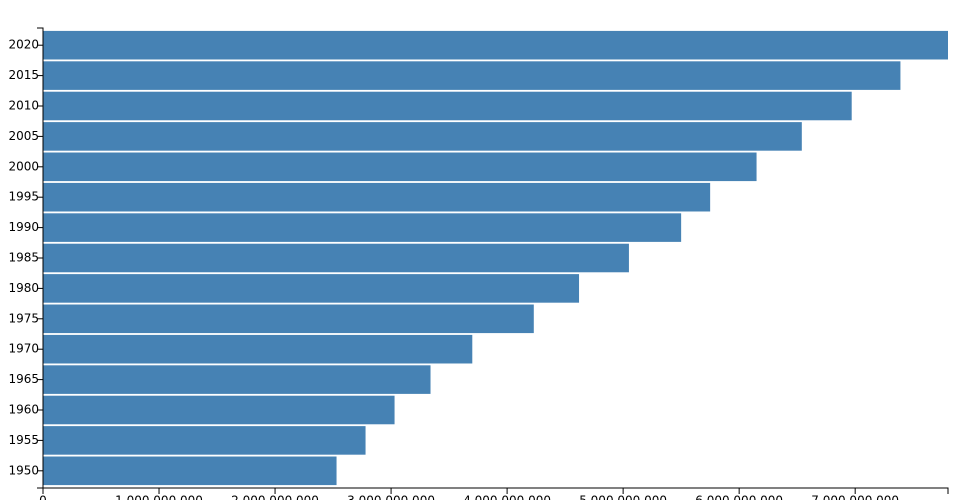  Describe the element at coordinates (23, 288) in the screenshot. I see `y-tick-label: 1980` at that location.